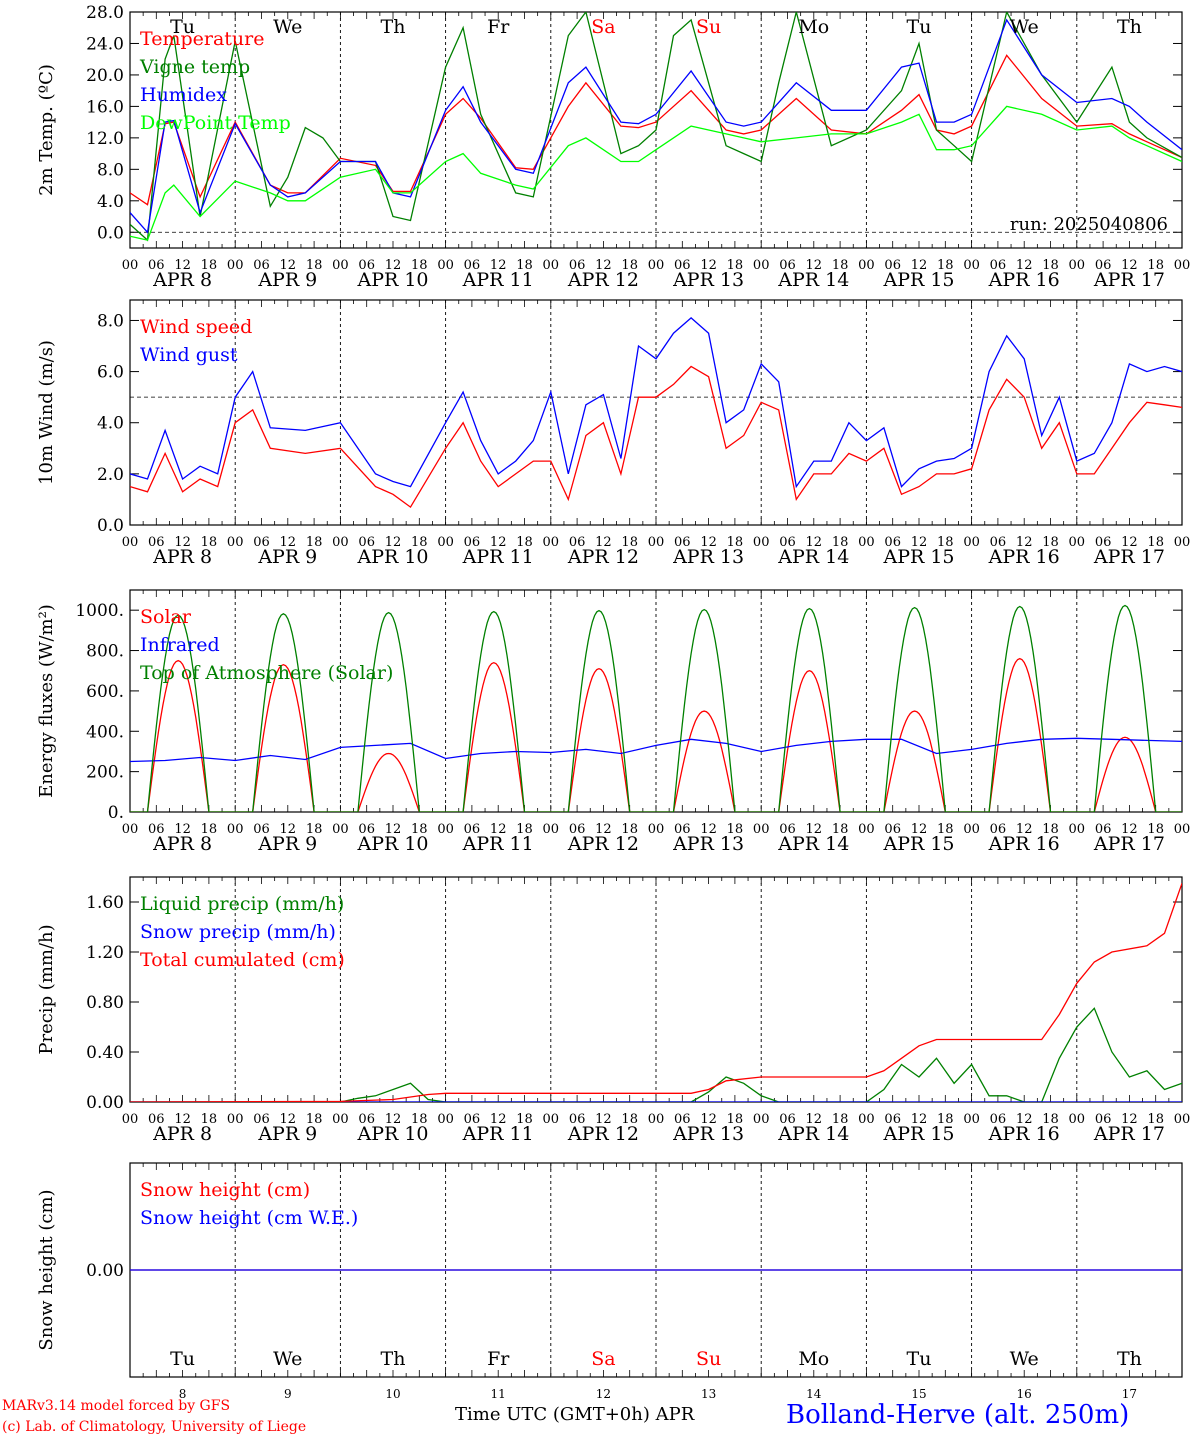 The height and width of the screenshot is (1440, 1194). I want to click on y-tick-label: 28.0, so click(105, 13).